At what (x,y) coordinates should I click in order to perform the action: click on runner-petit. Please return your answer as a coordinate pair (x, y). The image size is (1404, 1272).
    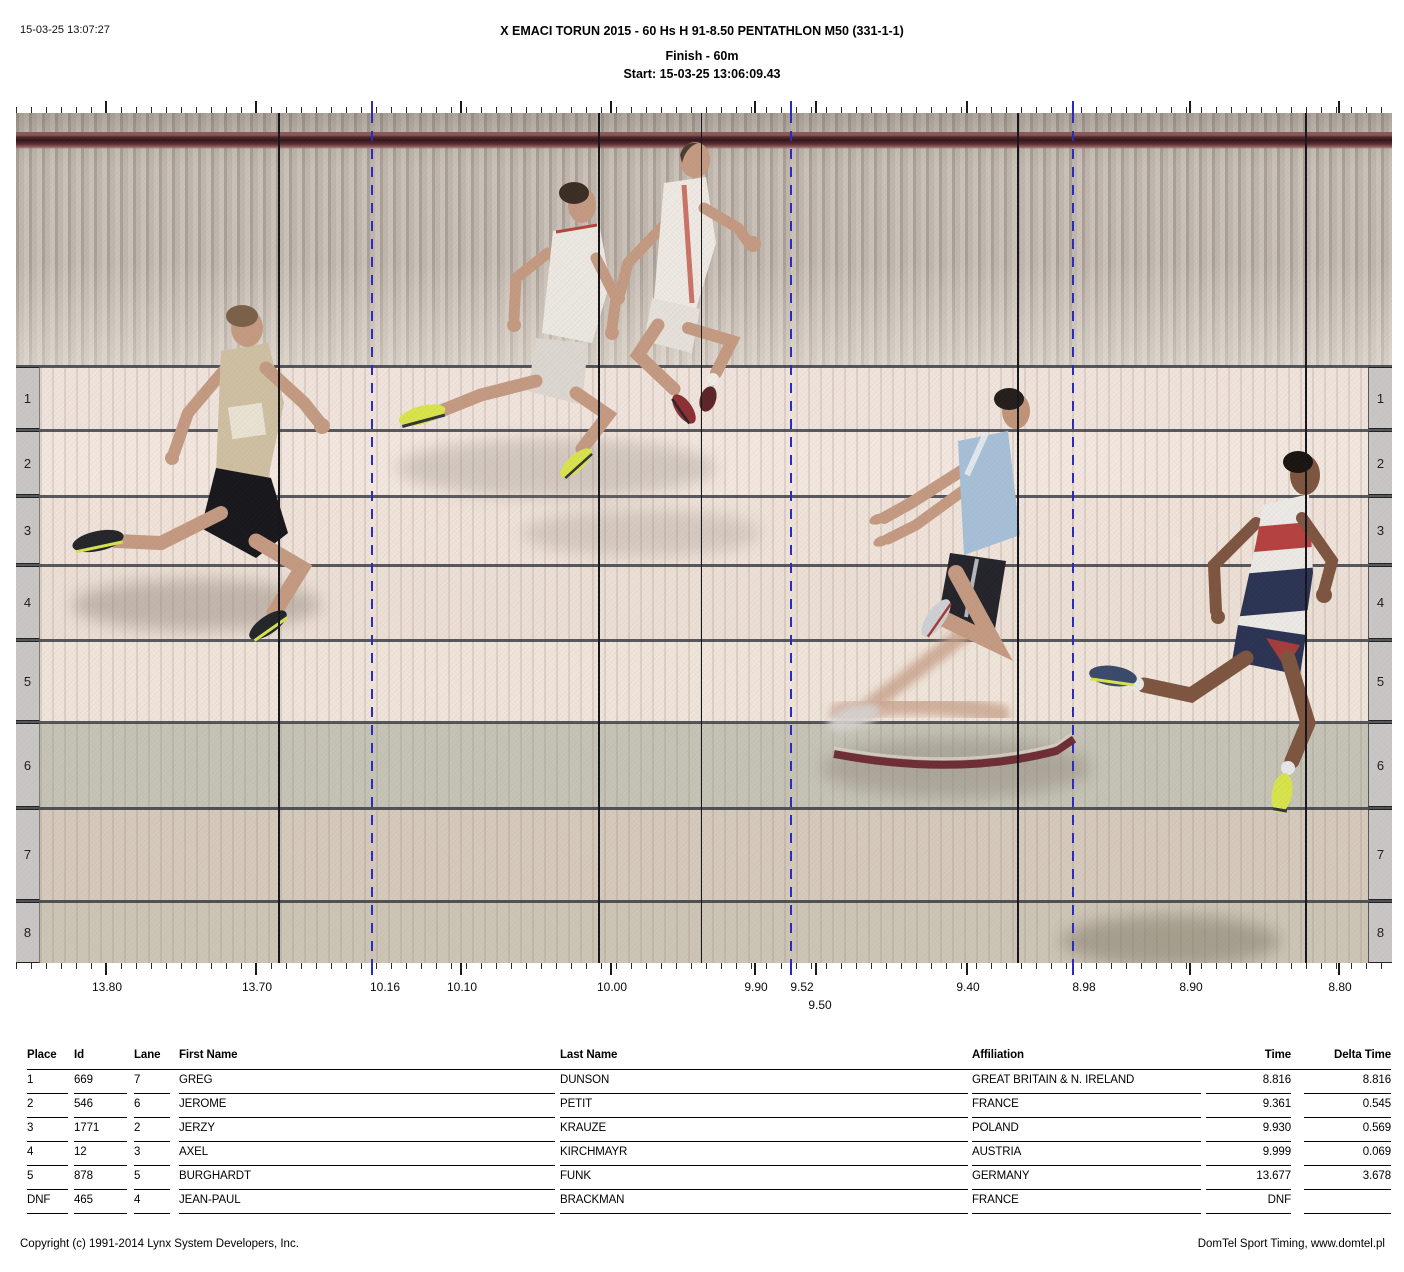
    Looking at the image, I should click on (952, 578).